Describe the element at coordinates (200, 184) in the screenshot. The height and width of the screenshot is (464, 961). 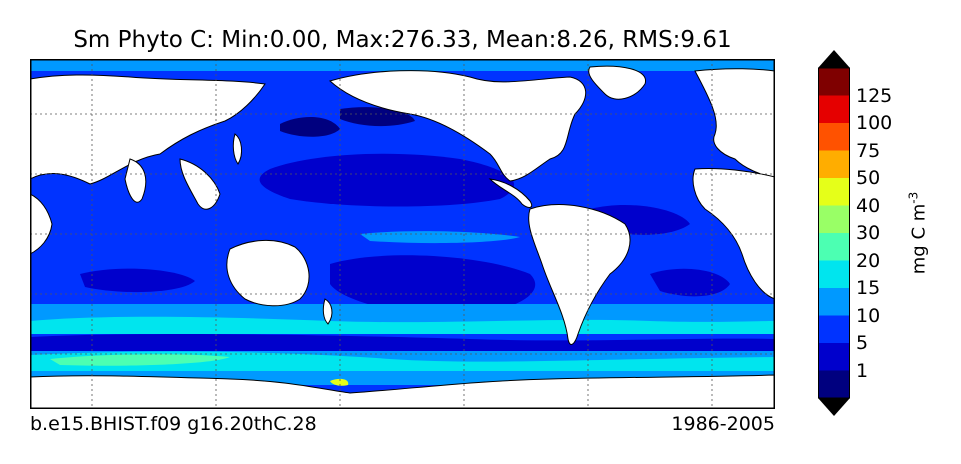
I see `southeast-asia` at that location.